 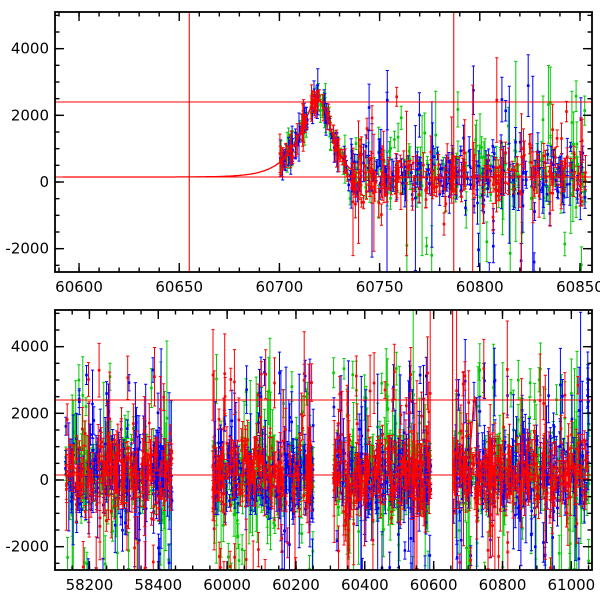 What do you see at coordinates (179, 287) in the screenshot?
I see `top-panel-x-tick-label: 60650` at bounding box center [179, 287].